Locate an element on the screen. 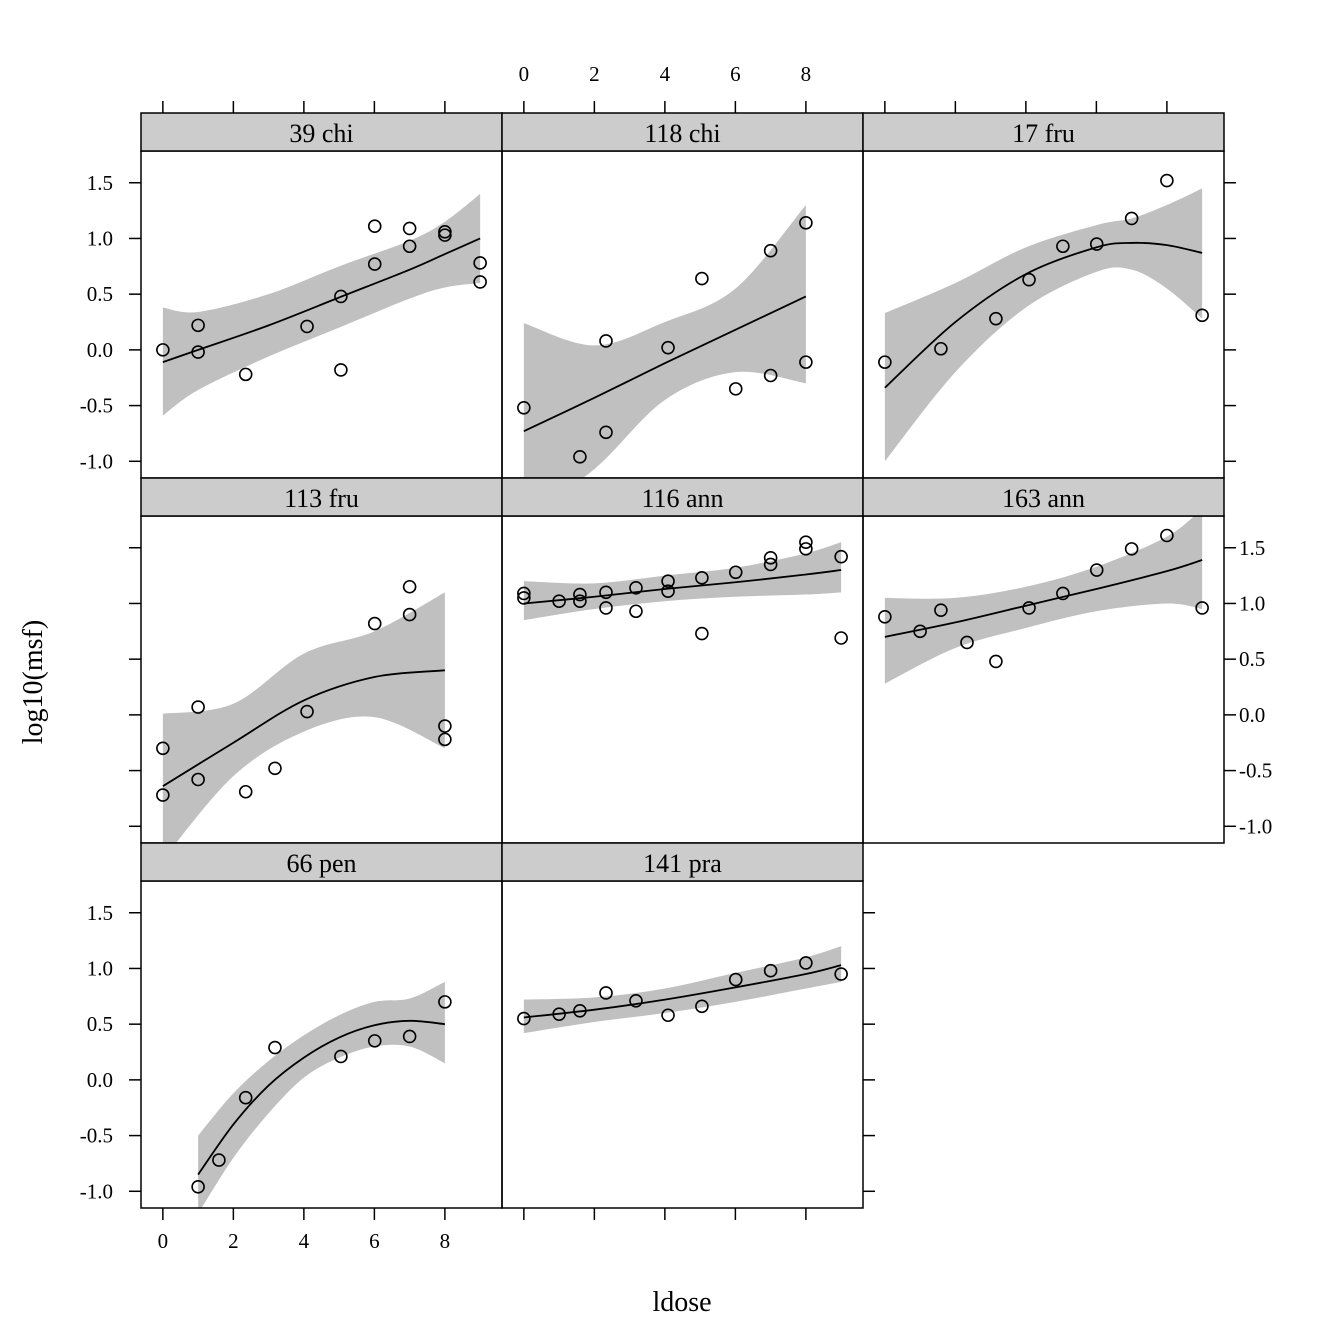 Image resolution: width=1344 pixels, height=1344 pixels. panel-border is located at coordinates (682, 1044).